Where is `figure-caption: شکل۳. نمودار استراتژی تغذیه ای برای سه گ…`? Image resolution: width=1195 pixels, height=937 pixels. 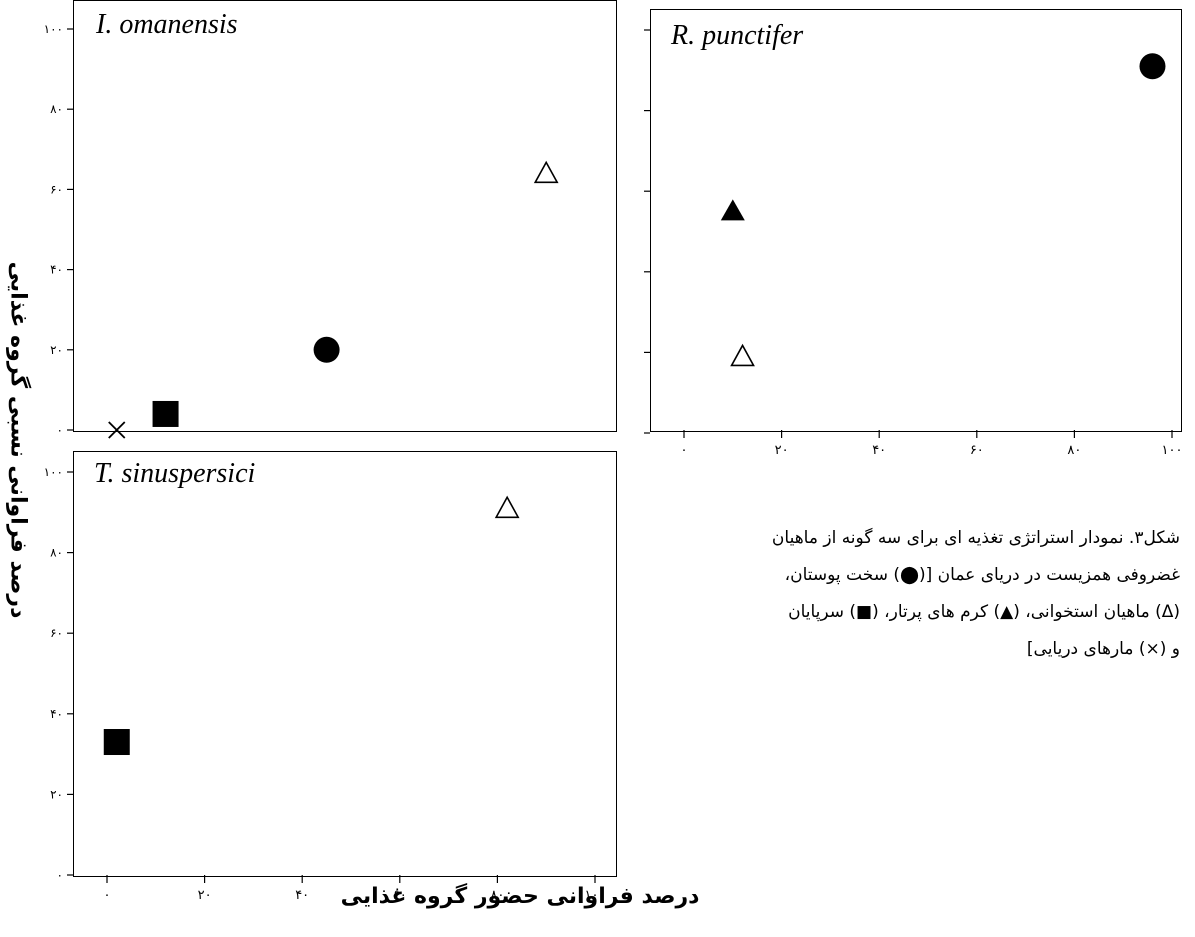
figure-caption: شکل۳. نمودار استراتژی تغذیه ای برای سه گ… is located at coordinates (915, 594).